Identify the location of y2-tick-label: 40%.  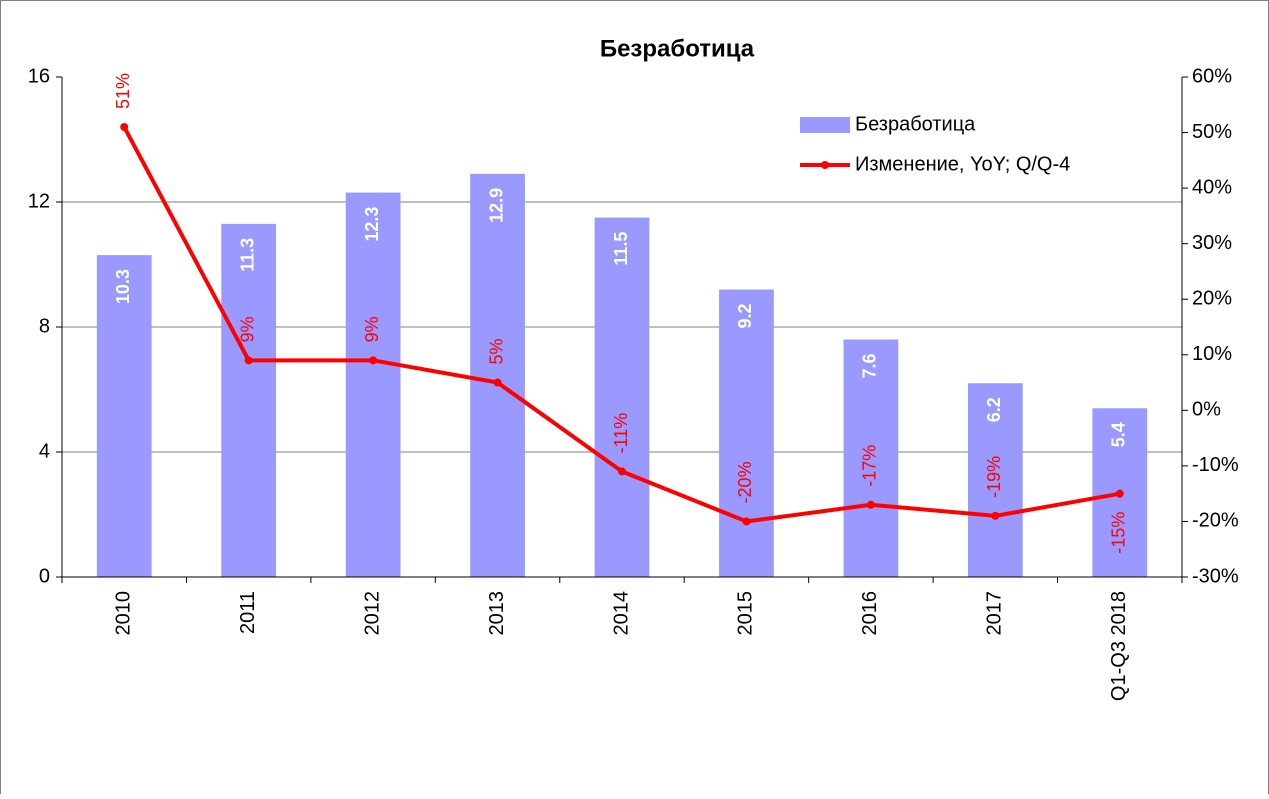
(1212, 187).